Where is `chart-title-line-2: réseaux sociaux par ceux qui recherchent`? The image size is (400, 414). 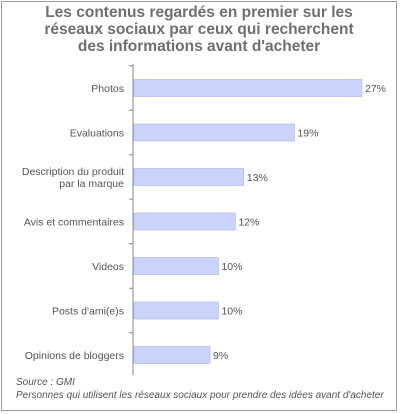 chart-title-line-2: réseaux sociaux par ceux qui recherchent is located at coordinates (199, 29).